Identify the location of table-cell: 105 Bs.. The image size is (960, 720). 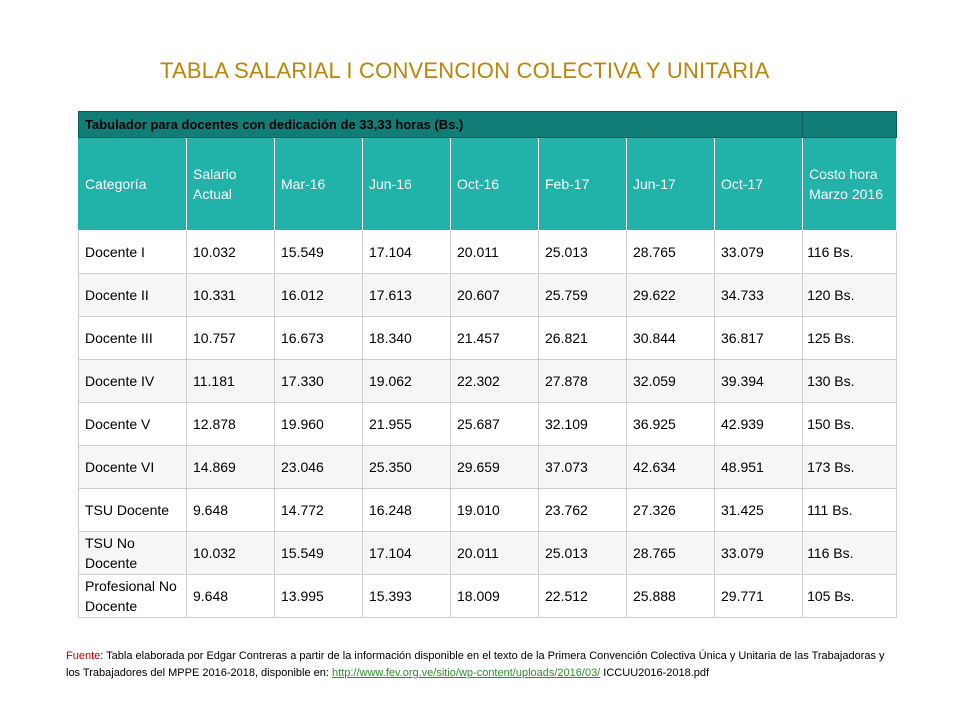
(850, 596).